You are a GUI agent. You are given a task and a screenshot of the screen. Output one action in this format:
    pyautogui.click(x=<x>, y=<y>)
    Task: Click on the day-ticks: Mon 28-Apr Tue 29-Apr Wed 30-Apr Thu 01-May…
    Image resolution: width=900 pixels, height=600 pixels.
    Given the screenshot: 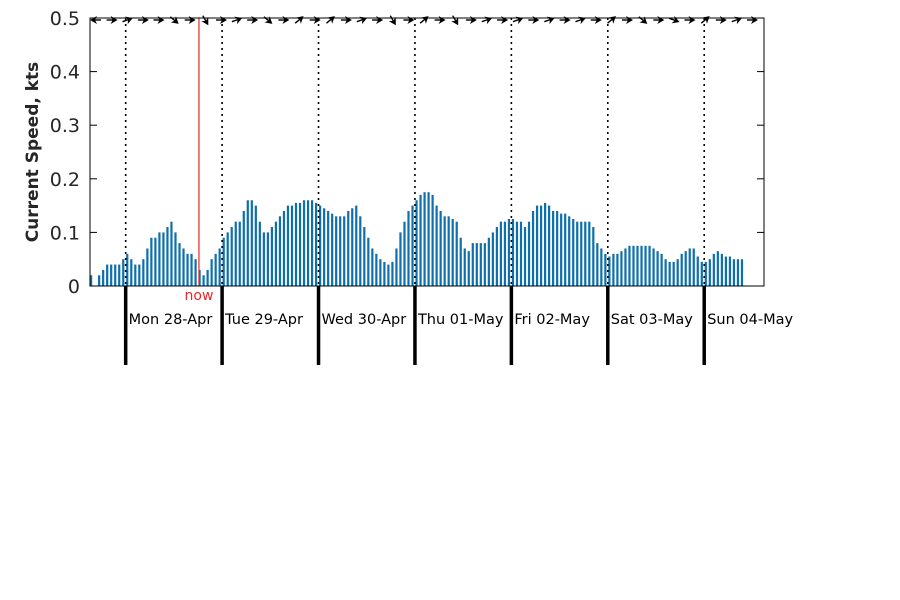 What is the action you would take?
    pyautogui.click(x=458, y=325)
    